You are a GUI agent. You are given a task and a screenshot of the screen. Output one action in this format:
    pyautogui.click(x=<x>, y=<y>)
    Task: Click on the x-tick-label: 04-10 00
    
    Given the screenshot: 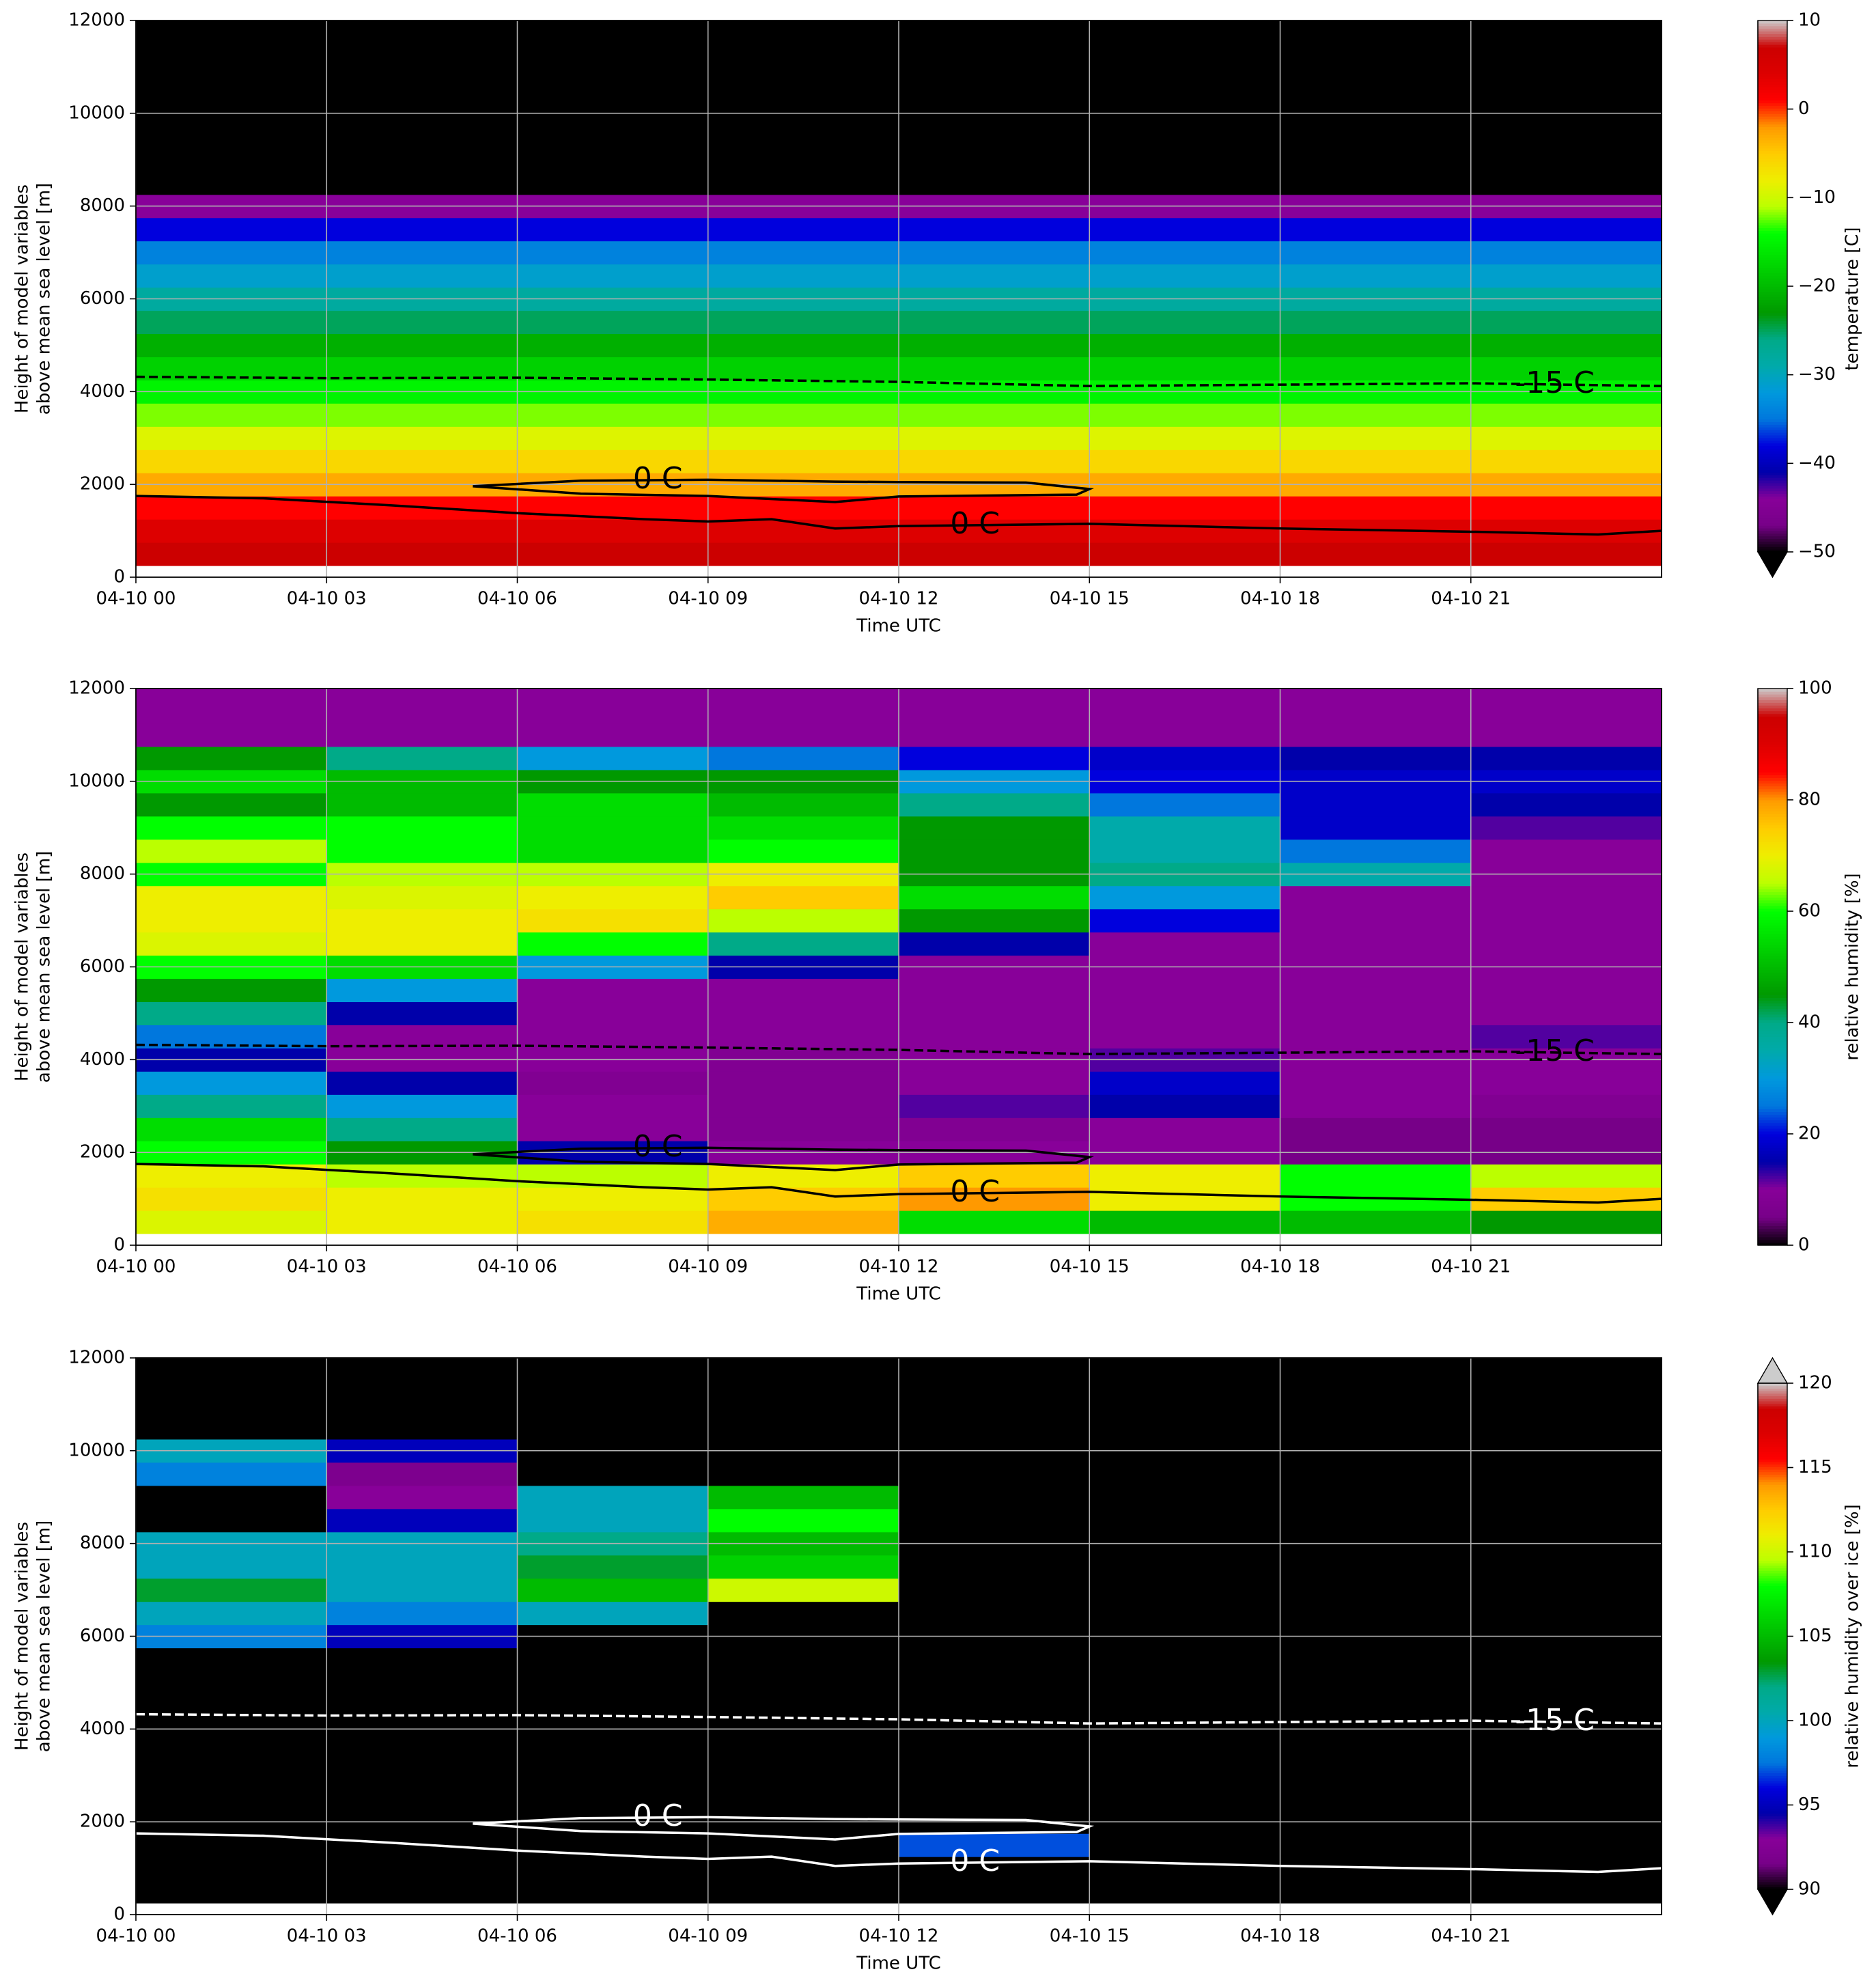 What is the action you would take?
    pyautogui.click(x=136, y=1267)
    